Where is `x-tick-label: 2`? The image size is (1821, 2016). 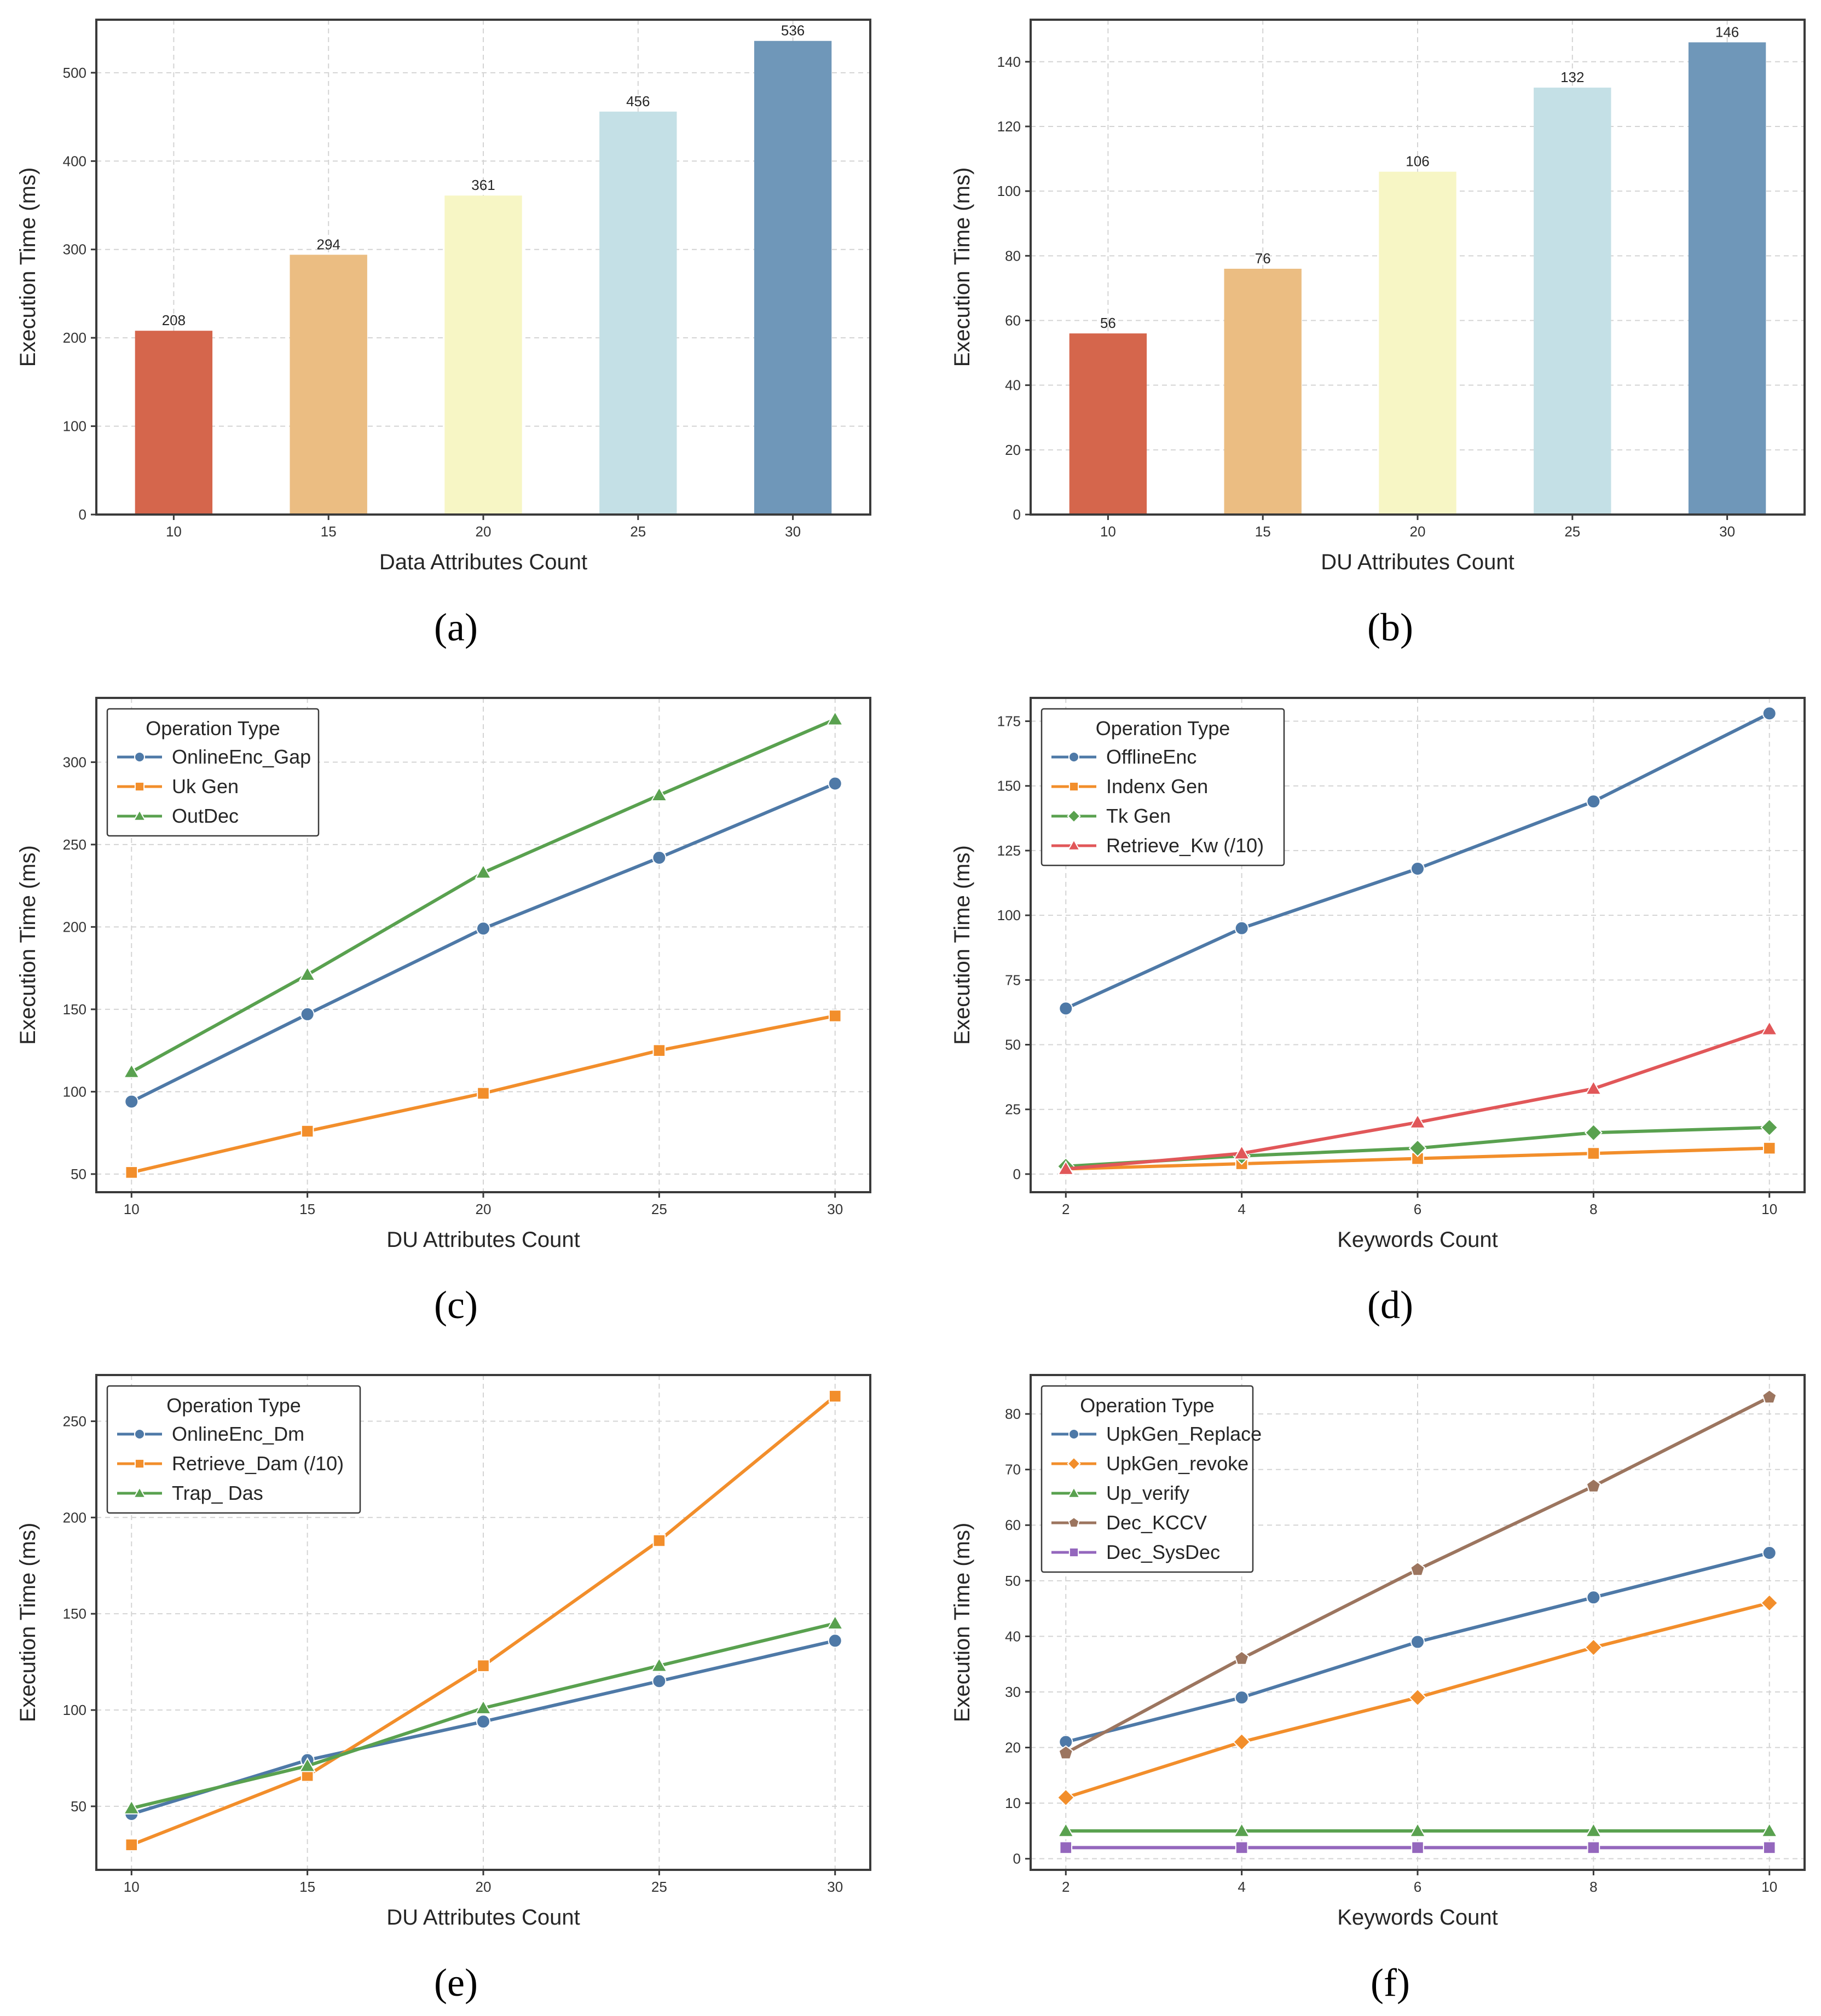
x-tick-label: 2 is located at coordinates (1066, 1887).